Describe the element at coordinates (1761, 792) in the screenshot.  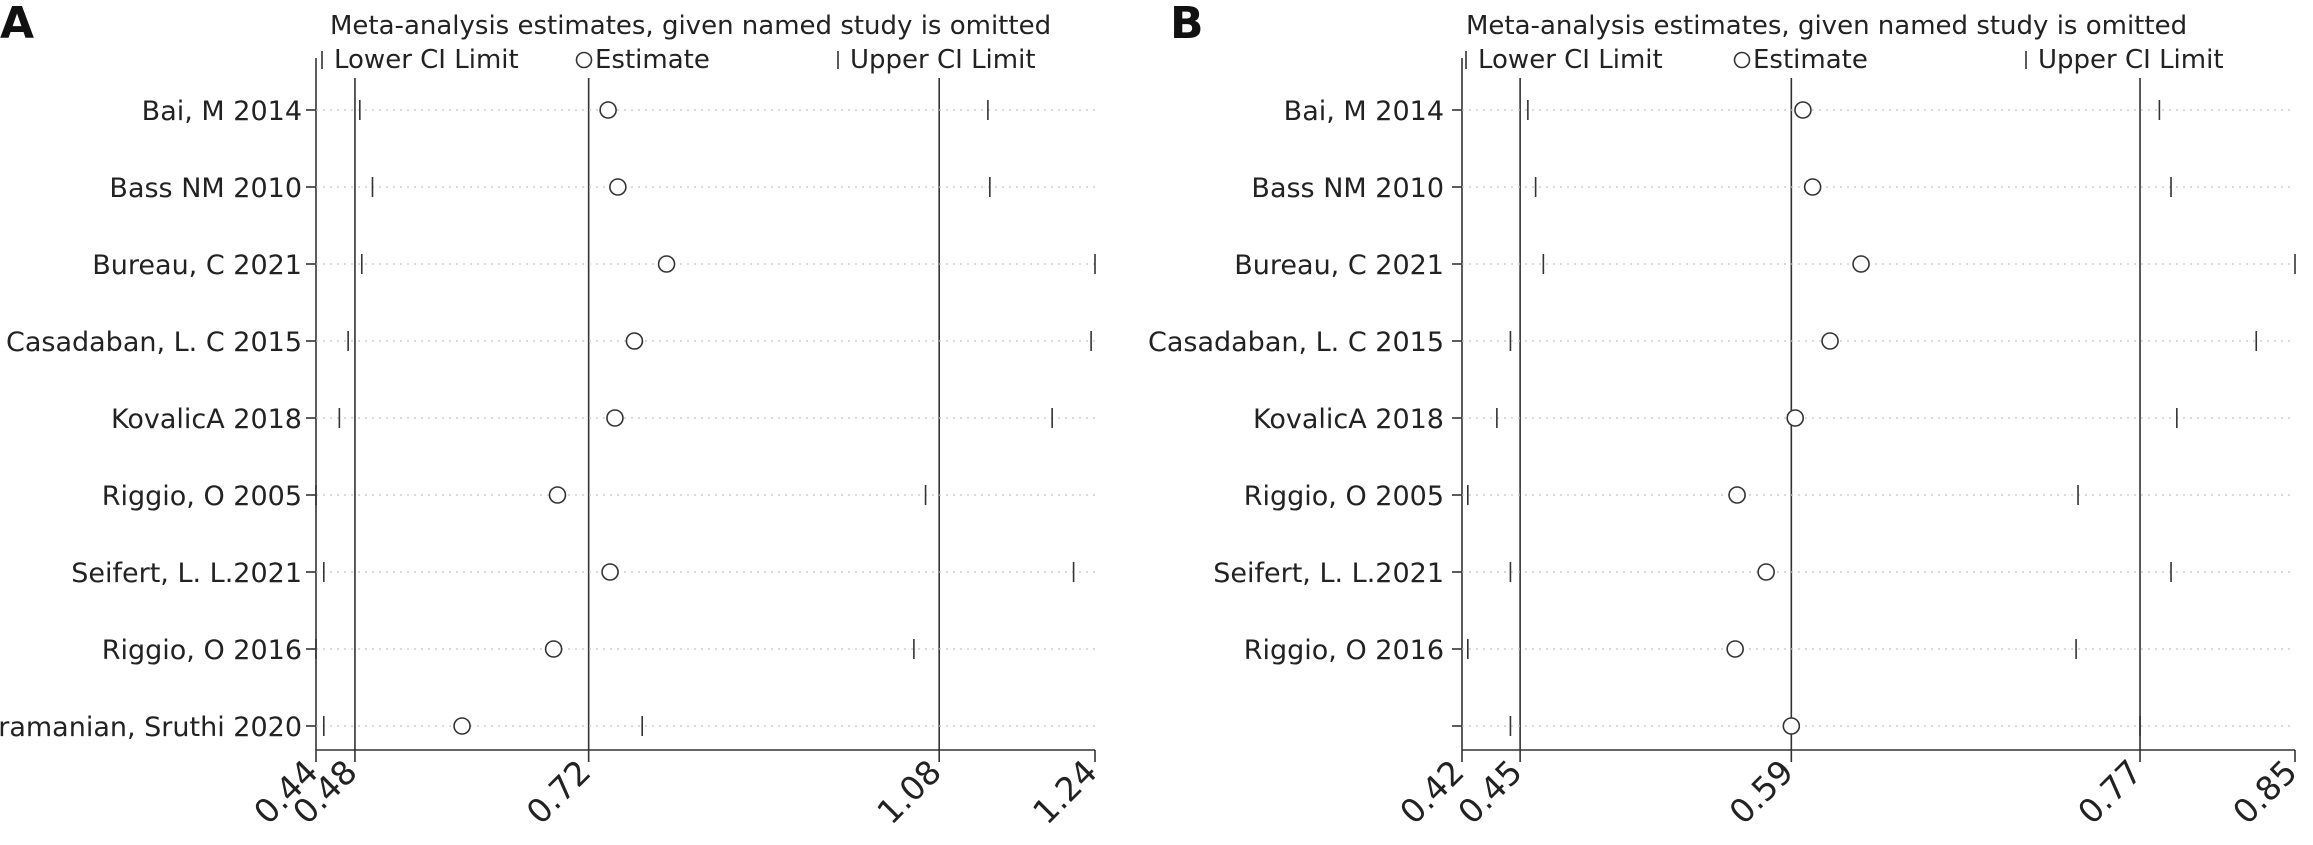
I see `x-tick-label: 0.59` at that location.